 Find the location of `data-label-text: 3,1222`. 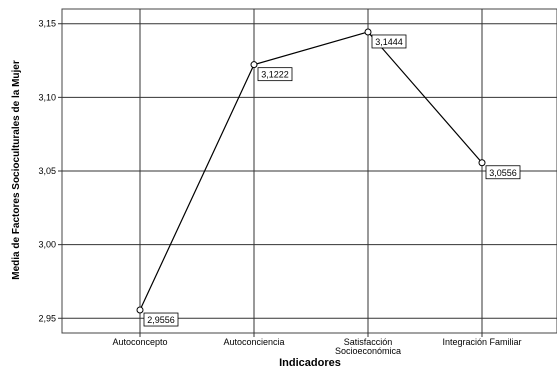

data-label-text: 3,1222 is located at coordinates (275, 75).